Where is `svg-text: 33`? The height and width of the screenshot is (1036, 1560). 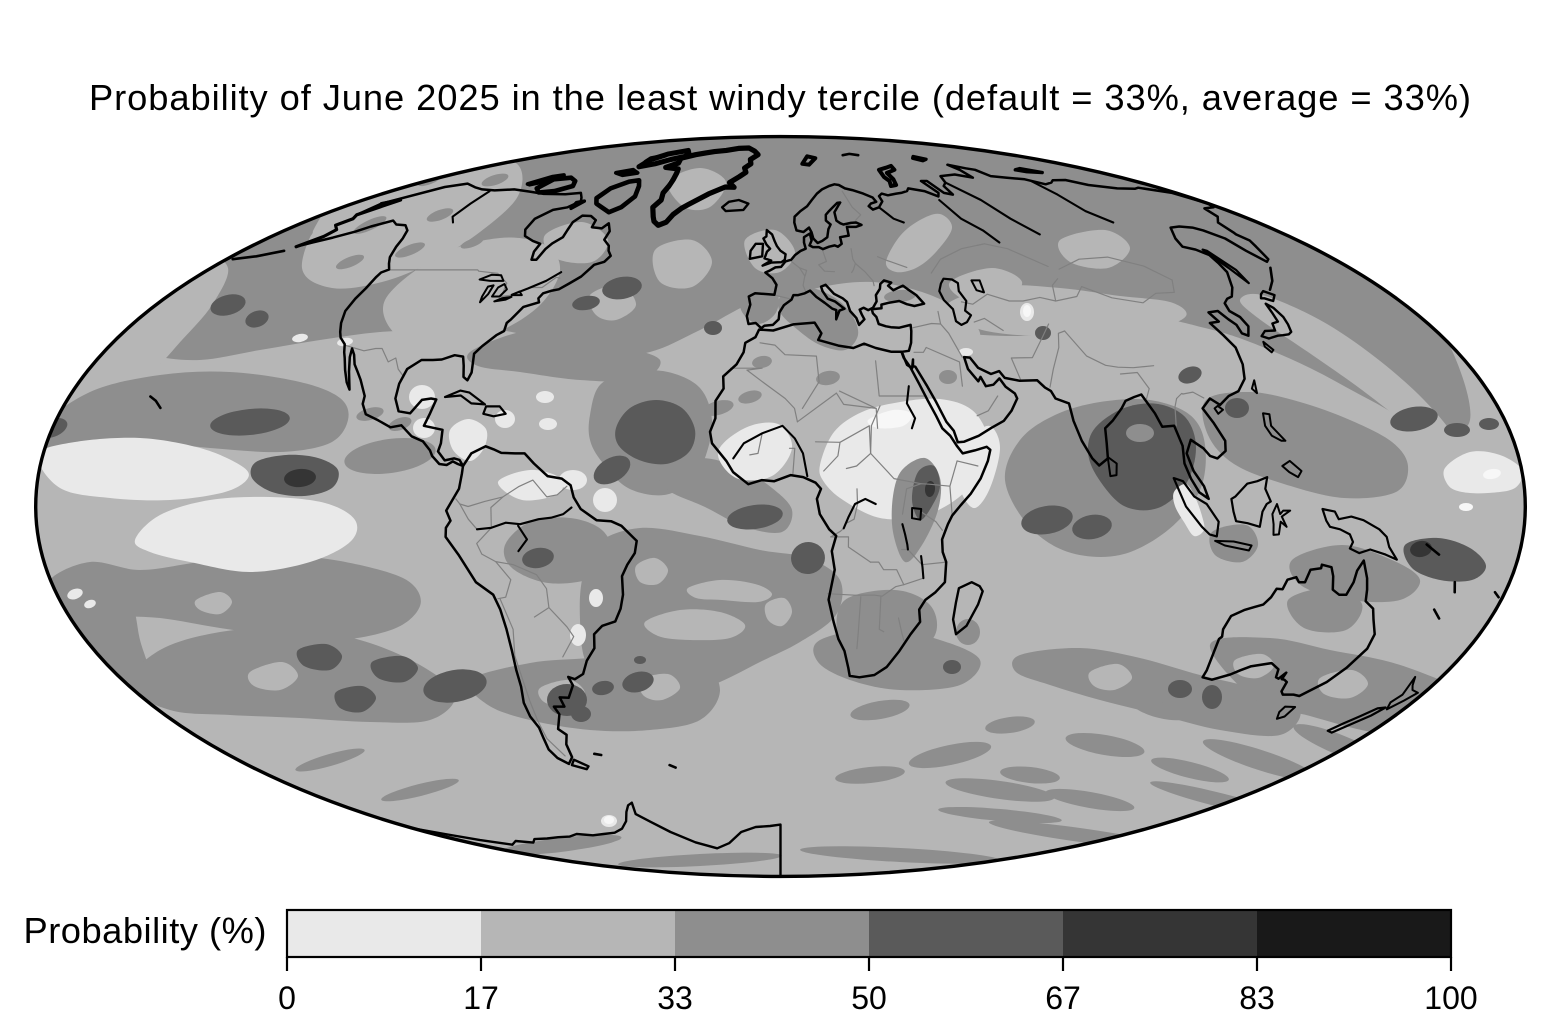 svg-text: 33 is located at coordinates (675, 998).